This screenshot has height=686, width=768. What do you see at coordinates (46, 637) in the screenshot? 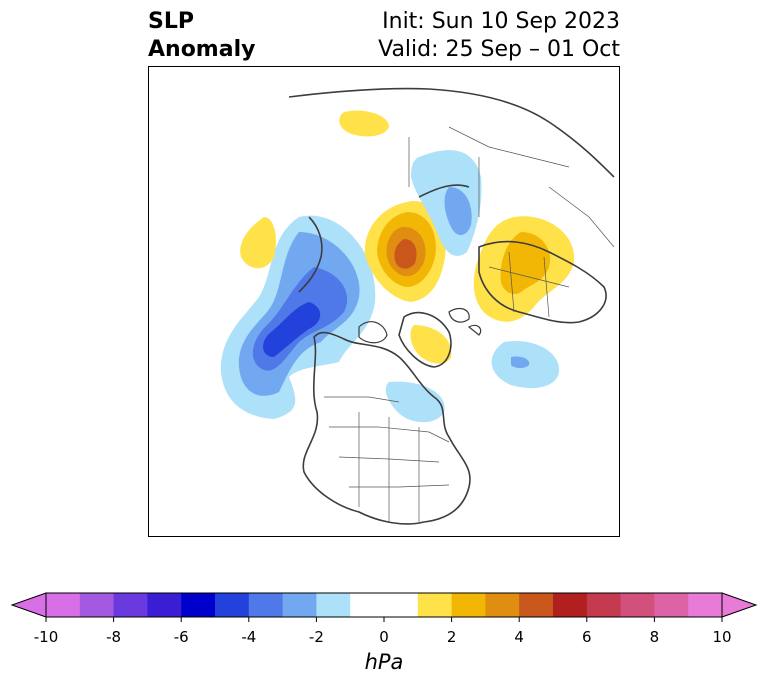
I see `colorbar-tick-label: -10` at bounding box center [46, 637].